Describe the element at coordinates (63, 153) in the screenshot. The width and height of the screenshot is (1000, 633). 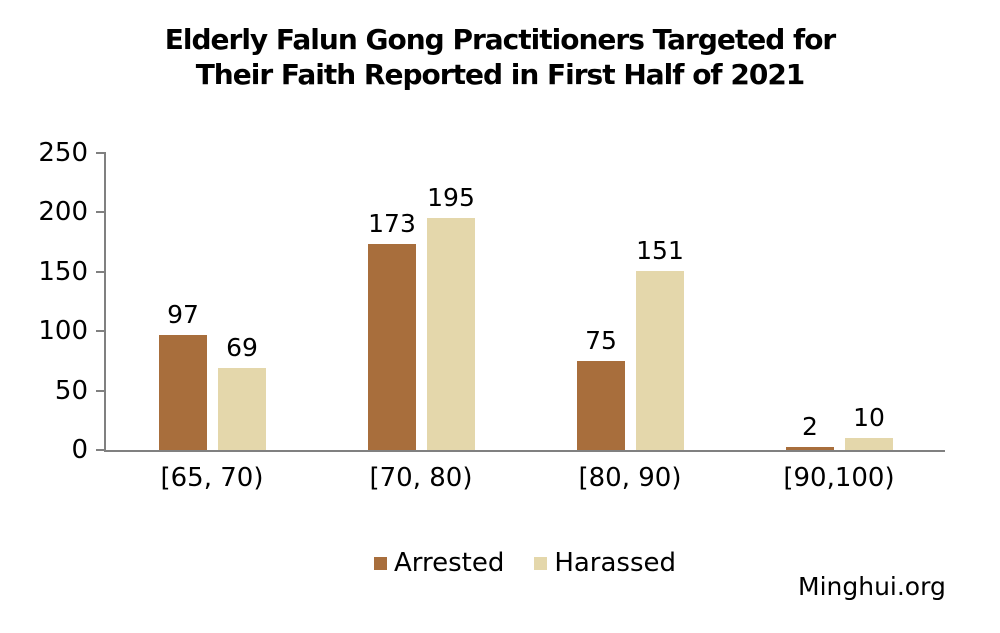
I see `y-axis-tick-label: 250` at that location.